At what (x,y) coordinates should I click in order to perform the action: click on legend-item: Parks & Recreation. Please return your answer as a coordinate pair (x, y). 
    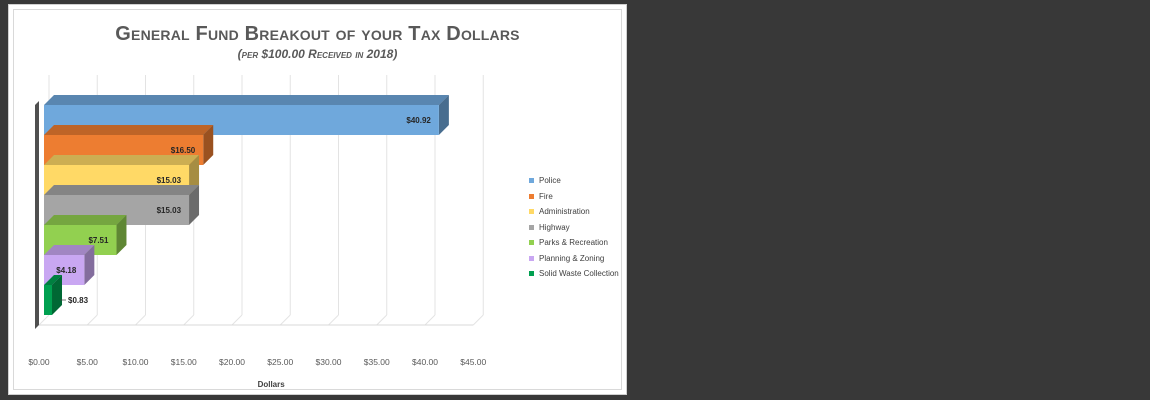
    Looking at the image, I should click on (579, 243).